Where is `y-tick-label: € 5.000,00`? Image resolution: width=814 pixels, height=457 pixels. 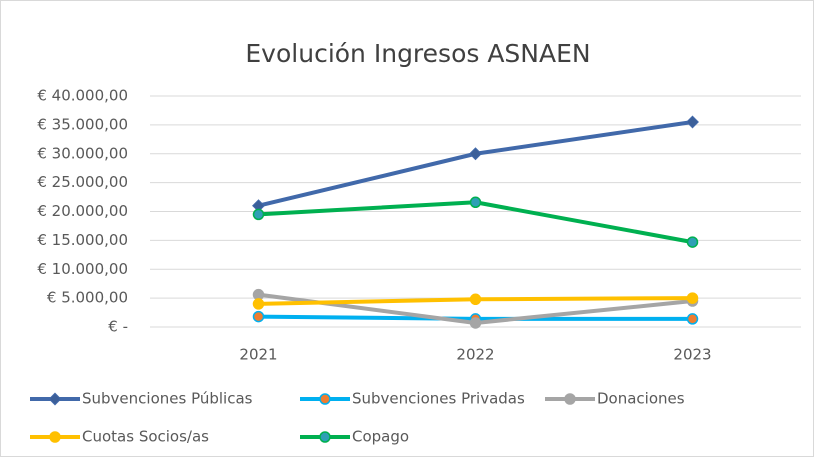 y-tick-label: € 5.000,00 is located at coordinates (87, 298).